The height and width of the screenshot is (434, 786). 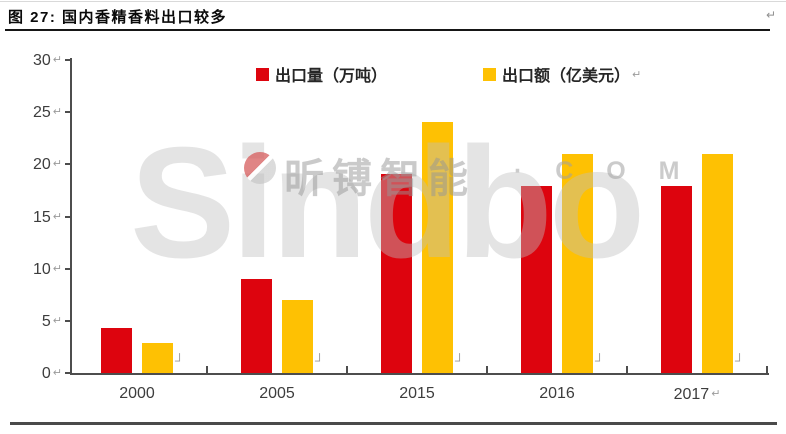 I want to click on legend-label: 出口额（亿美元）, so click(x=566, y=76).